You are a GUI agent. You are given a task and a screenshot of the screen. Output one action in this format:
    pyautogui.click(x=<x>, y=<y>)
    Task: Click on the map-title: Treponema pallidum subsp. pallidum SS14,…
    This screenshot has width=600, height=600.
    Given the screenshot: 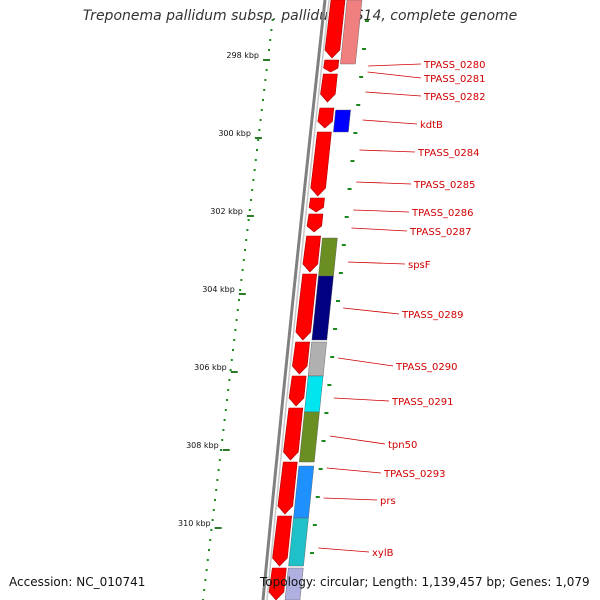 What is the action you would take?
    pyautogui.click(x=300, y=16)
    